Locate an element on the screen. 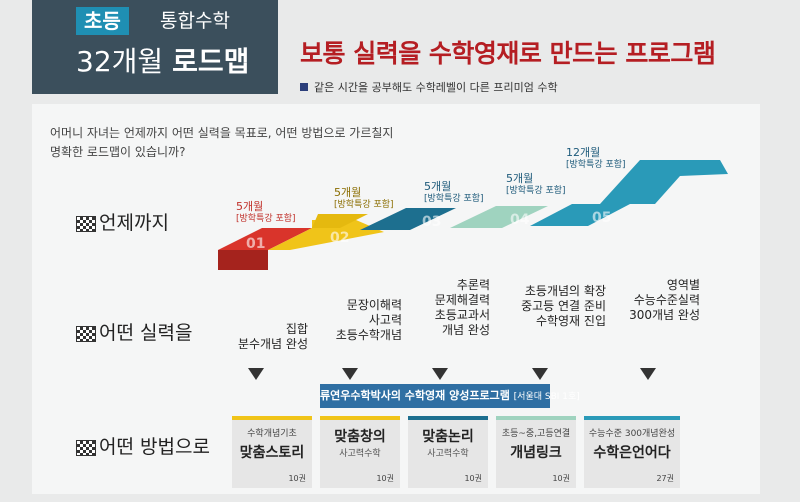 The width and height of the screenshot is (800, 502). step-2-top-b is located at coordinates (340, 221).